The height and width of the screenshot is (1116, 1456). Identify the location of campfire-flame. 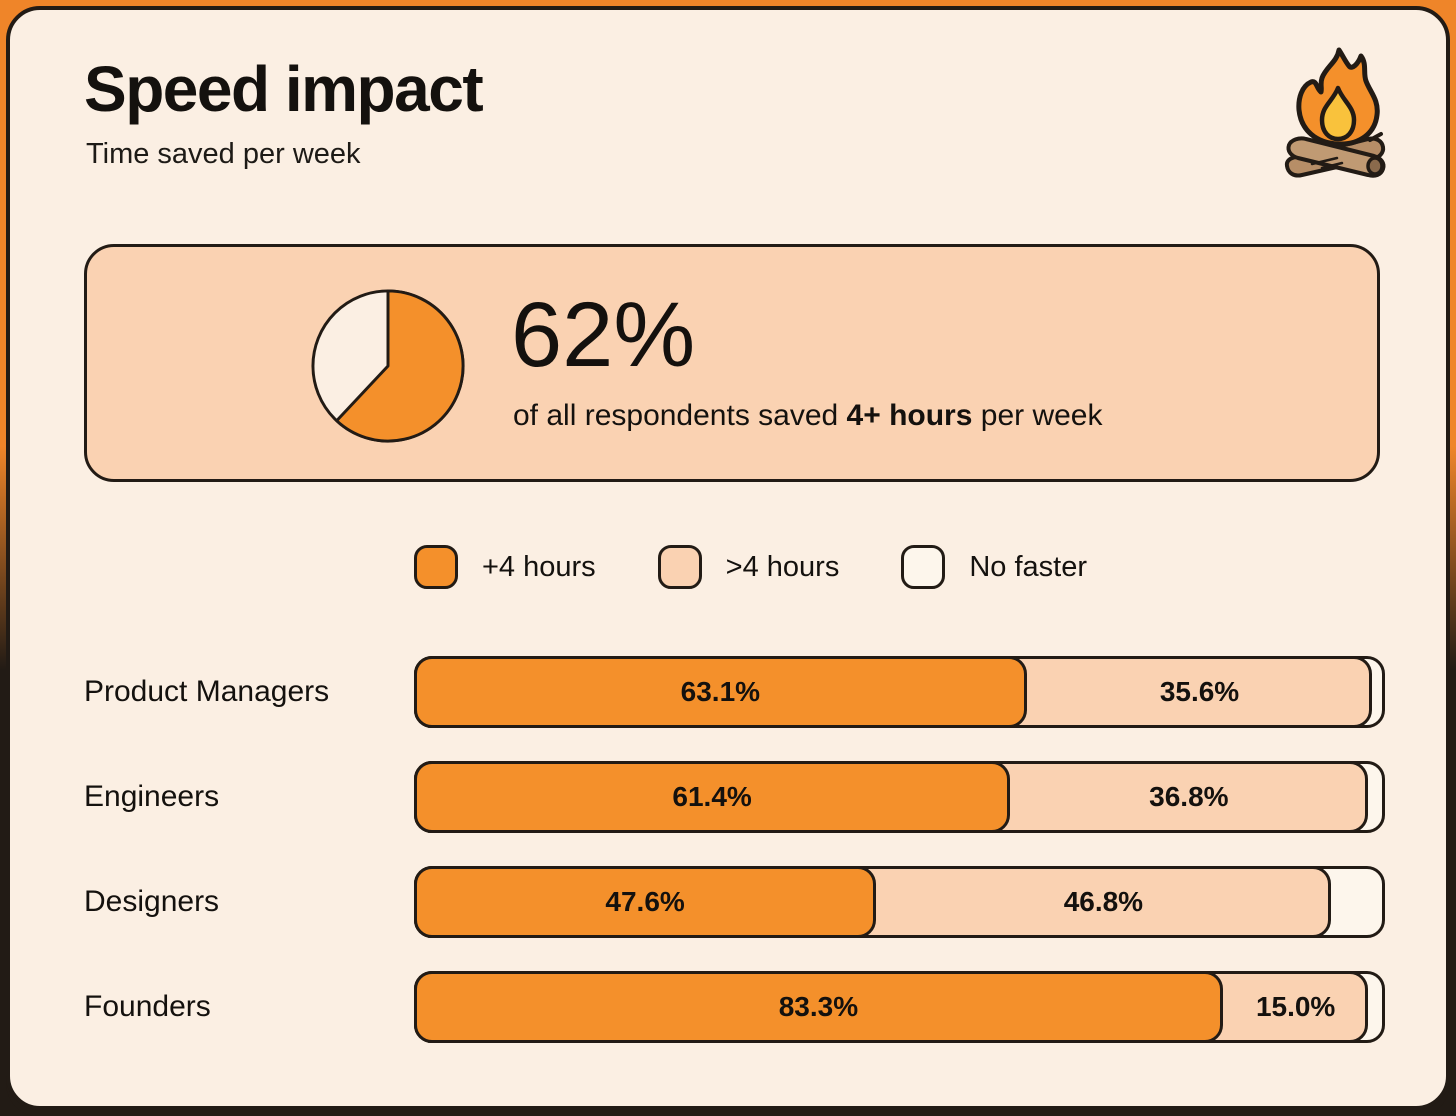
(1338, 97).